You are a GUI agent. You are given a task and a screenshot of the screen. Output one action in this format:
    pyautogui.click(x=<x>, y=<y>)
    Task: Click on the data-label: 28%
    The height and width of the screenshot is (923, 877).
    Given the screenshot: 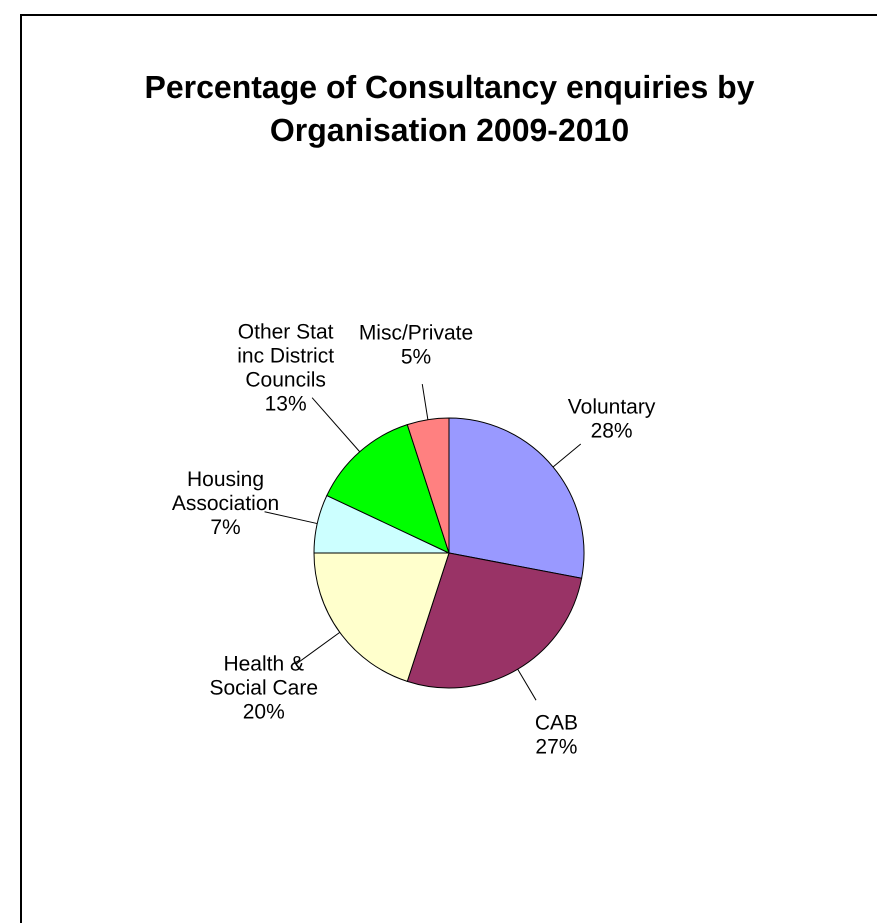 What is the action you would take?
    pyautogui.click(x=611, y=430)
    